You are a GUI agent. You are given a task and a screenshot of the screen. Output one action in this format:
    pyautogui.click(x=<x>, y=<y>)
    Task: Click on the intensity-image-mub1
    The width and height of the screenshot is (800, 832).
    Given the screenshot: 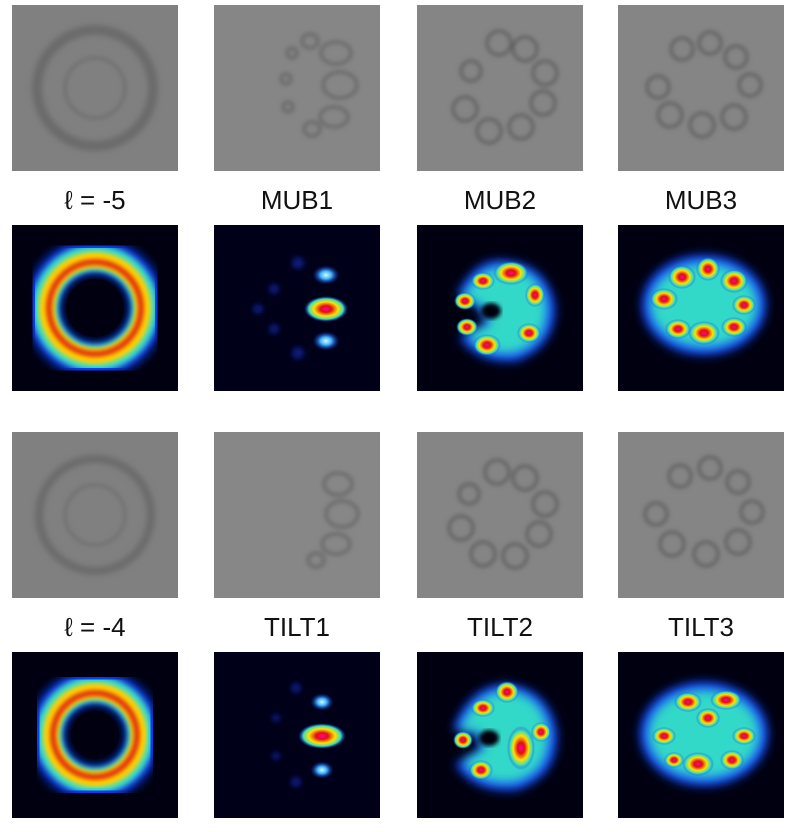 What is the action you would take?
    pyautogui.click(x=297, y=88)
    